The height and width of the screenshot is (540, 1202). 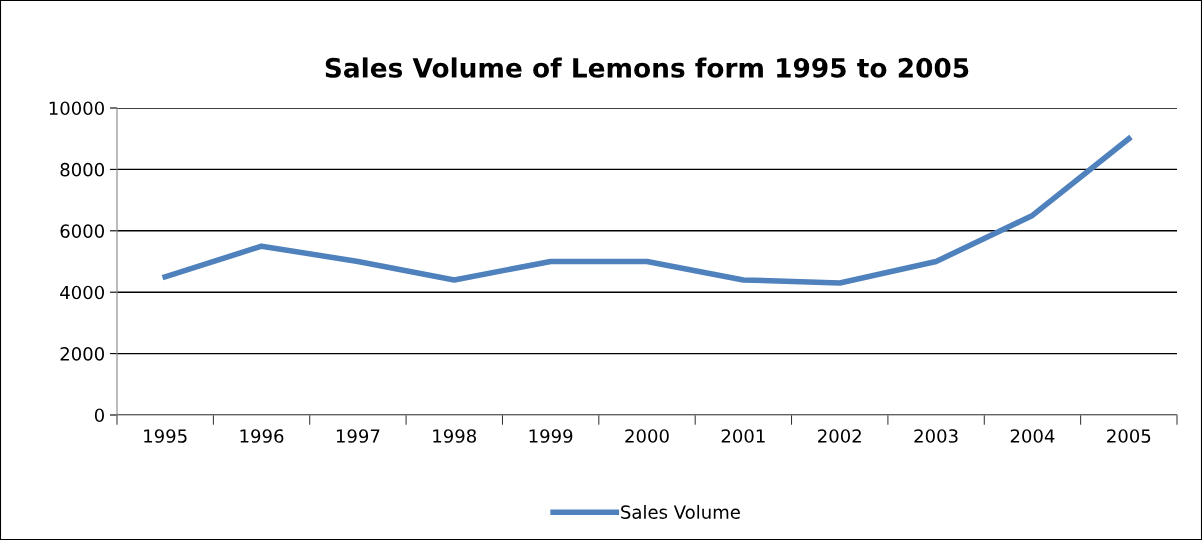 What do you see at coordinates (165, 436) in the screenshot?
I see `x-tick-label: 1995` at bounding box center [165, 436].